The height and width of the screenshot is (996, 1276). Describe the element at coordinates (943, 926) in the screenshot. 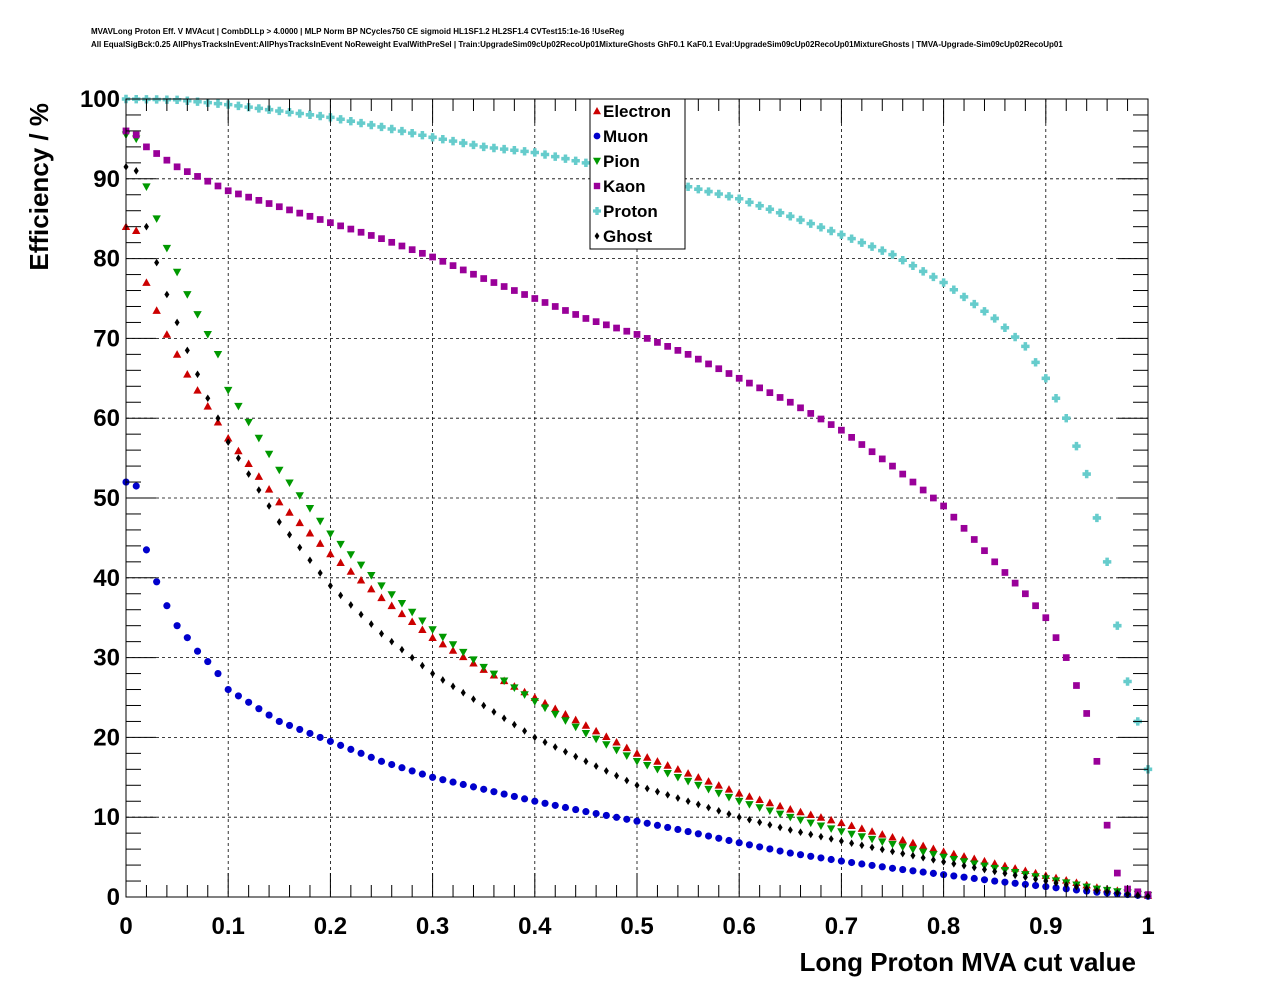

I see `x-tick-label: 0.8` at that location.